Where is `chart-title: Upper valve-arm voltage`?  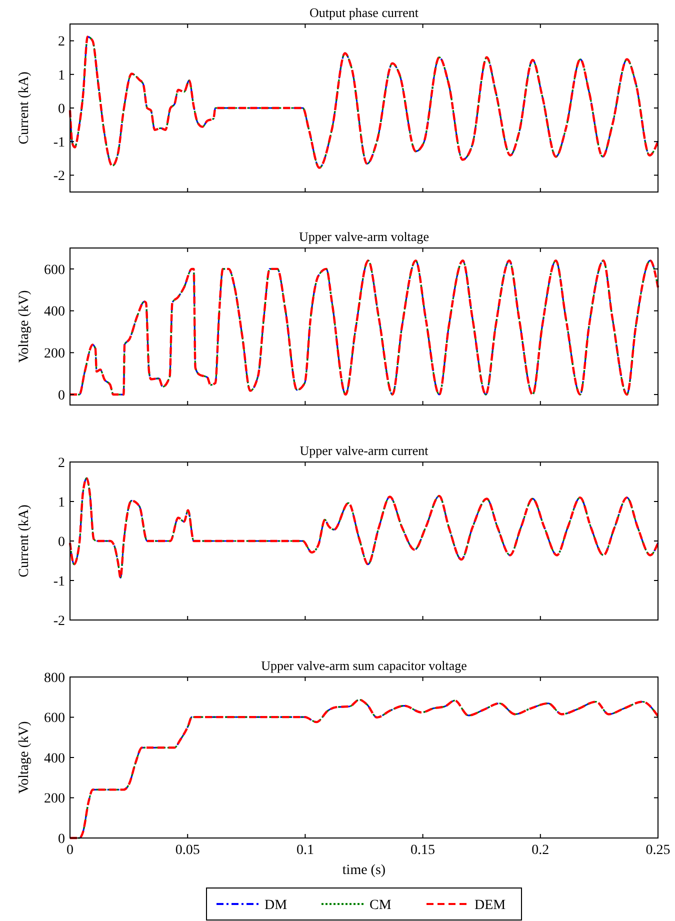 chart-title: Upper valve-arm voltage is located at coordinates (364, 236).